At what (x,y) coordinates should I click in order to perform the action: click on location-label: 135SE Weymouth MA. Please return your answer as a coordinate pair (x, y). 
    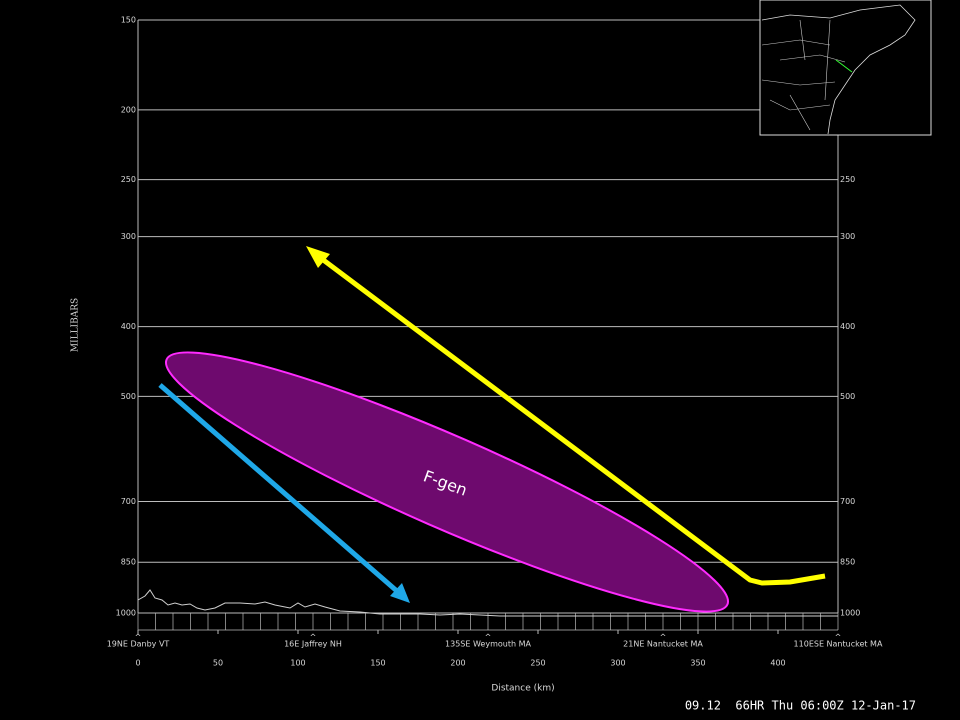
    Looking at the image, I should click on (488, 644).